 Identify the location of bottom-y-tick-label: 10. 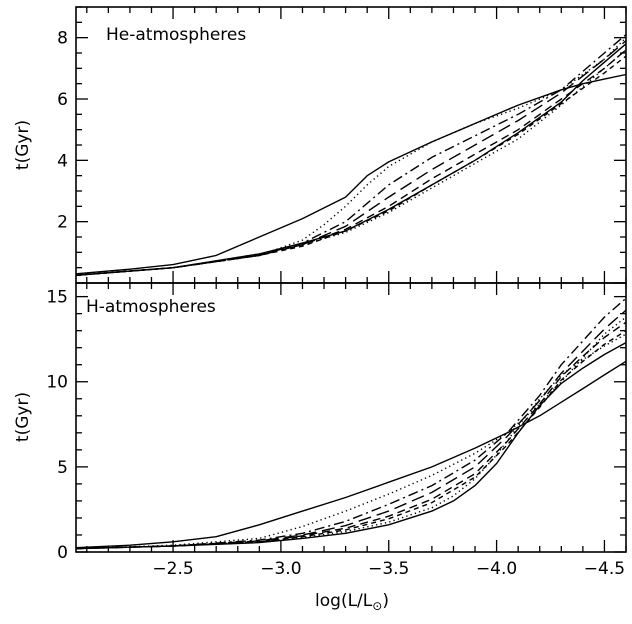
(57, 383).